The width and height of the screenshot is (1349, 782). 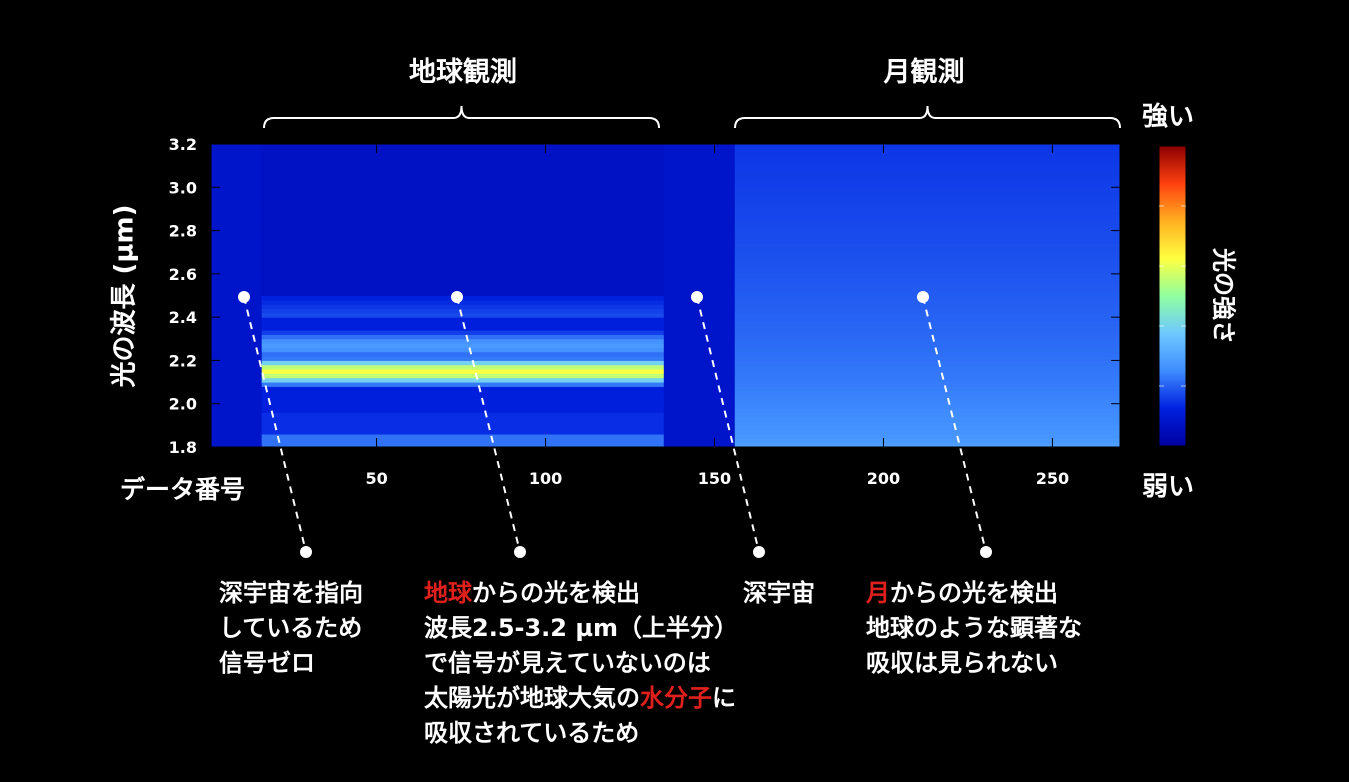 What do you see at coordinates (1168, 487) in the screenshot?
I see `colorbar-low-label: 弱い` at bounding box center [1168, 487].